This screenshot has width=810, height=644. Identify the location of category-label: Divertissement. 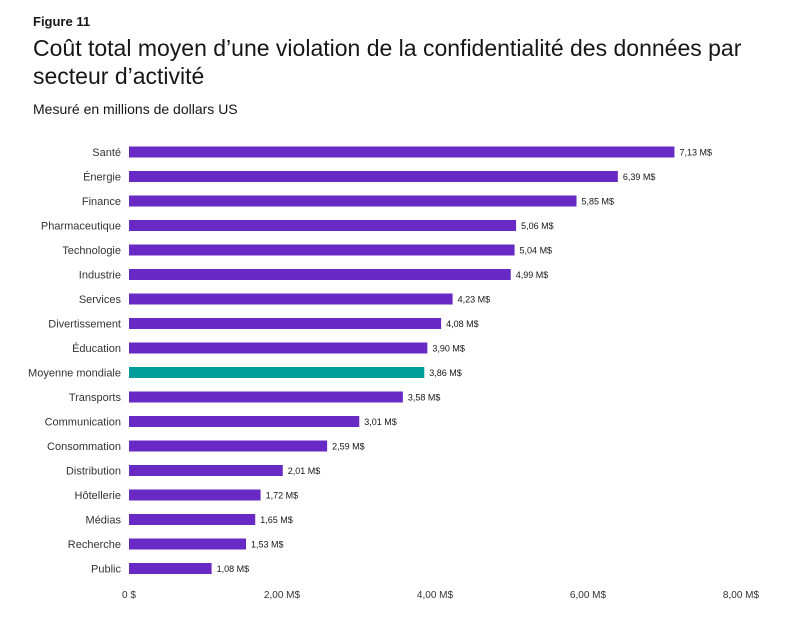
(84, 325).